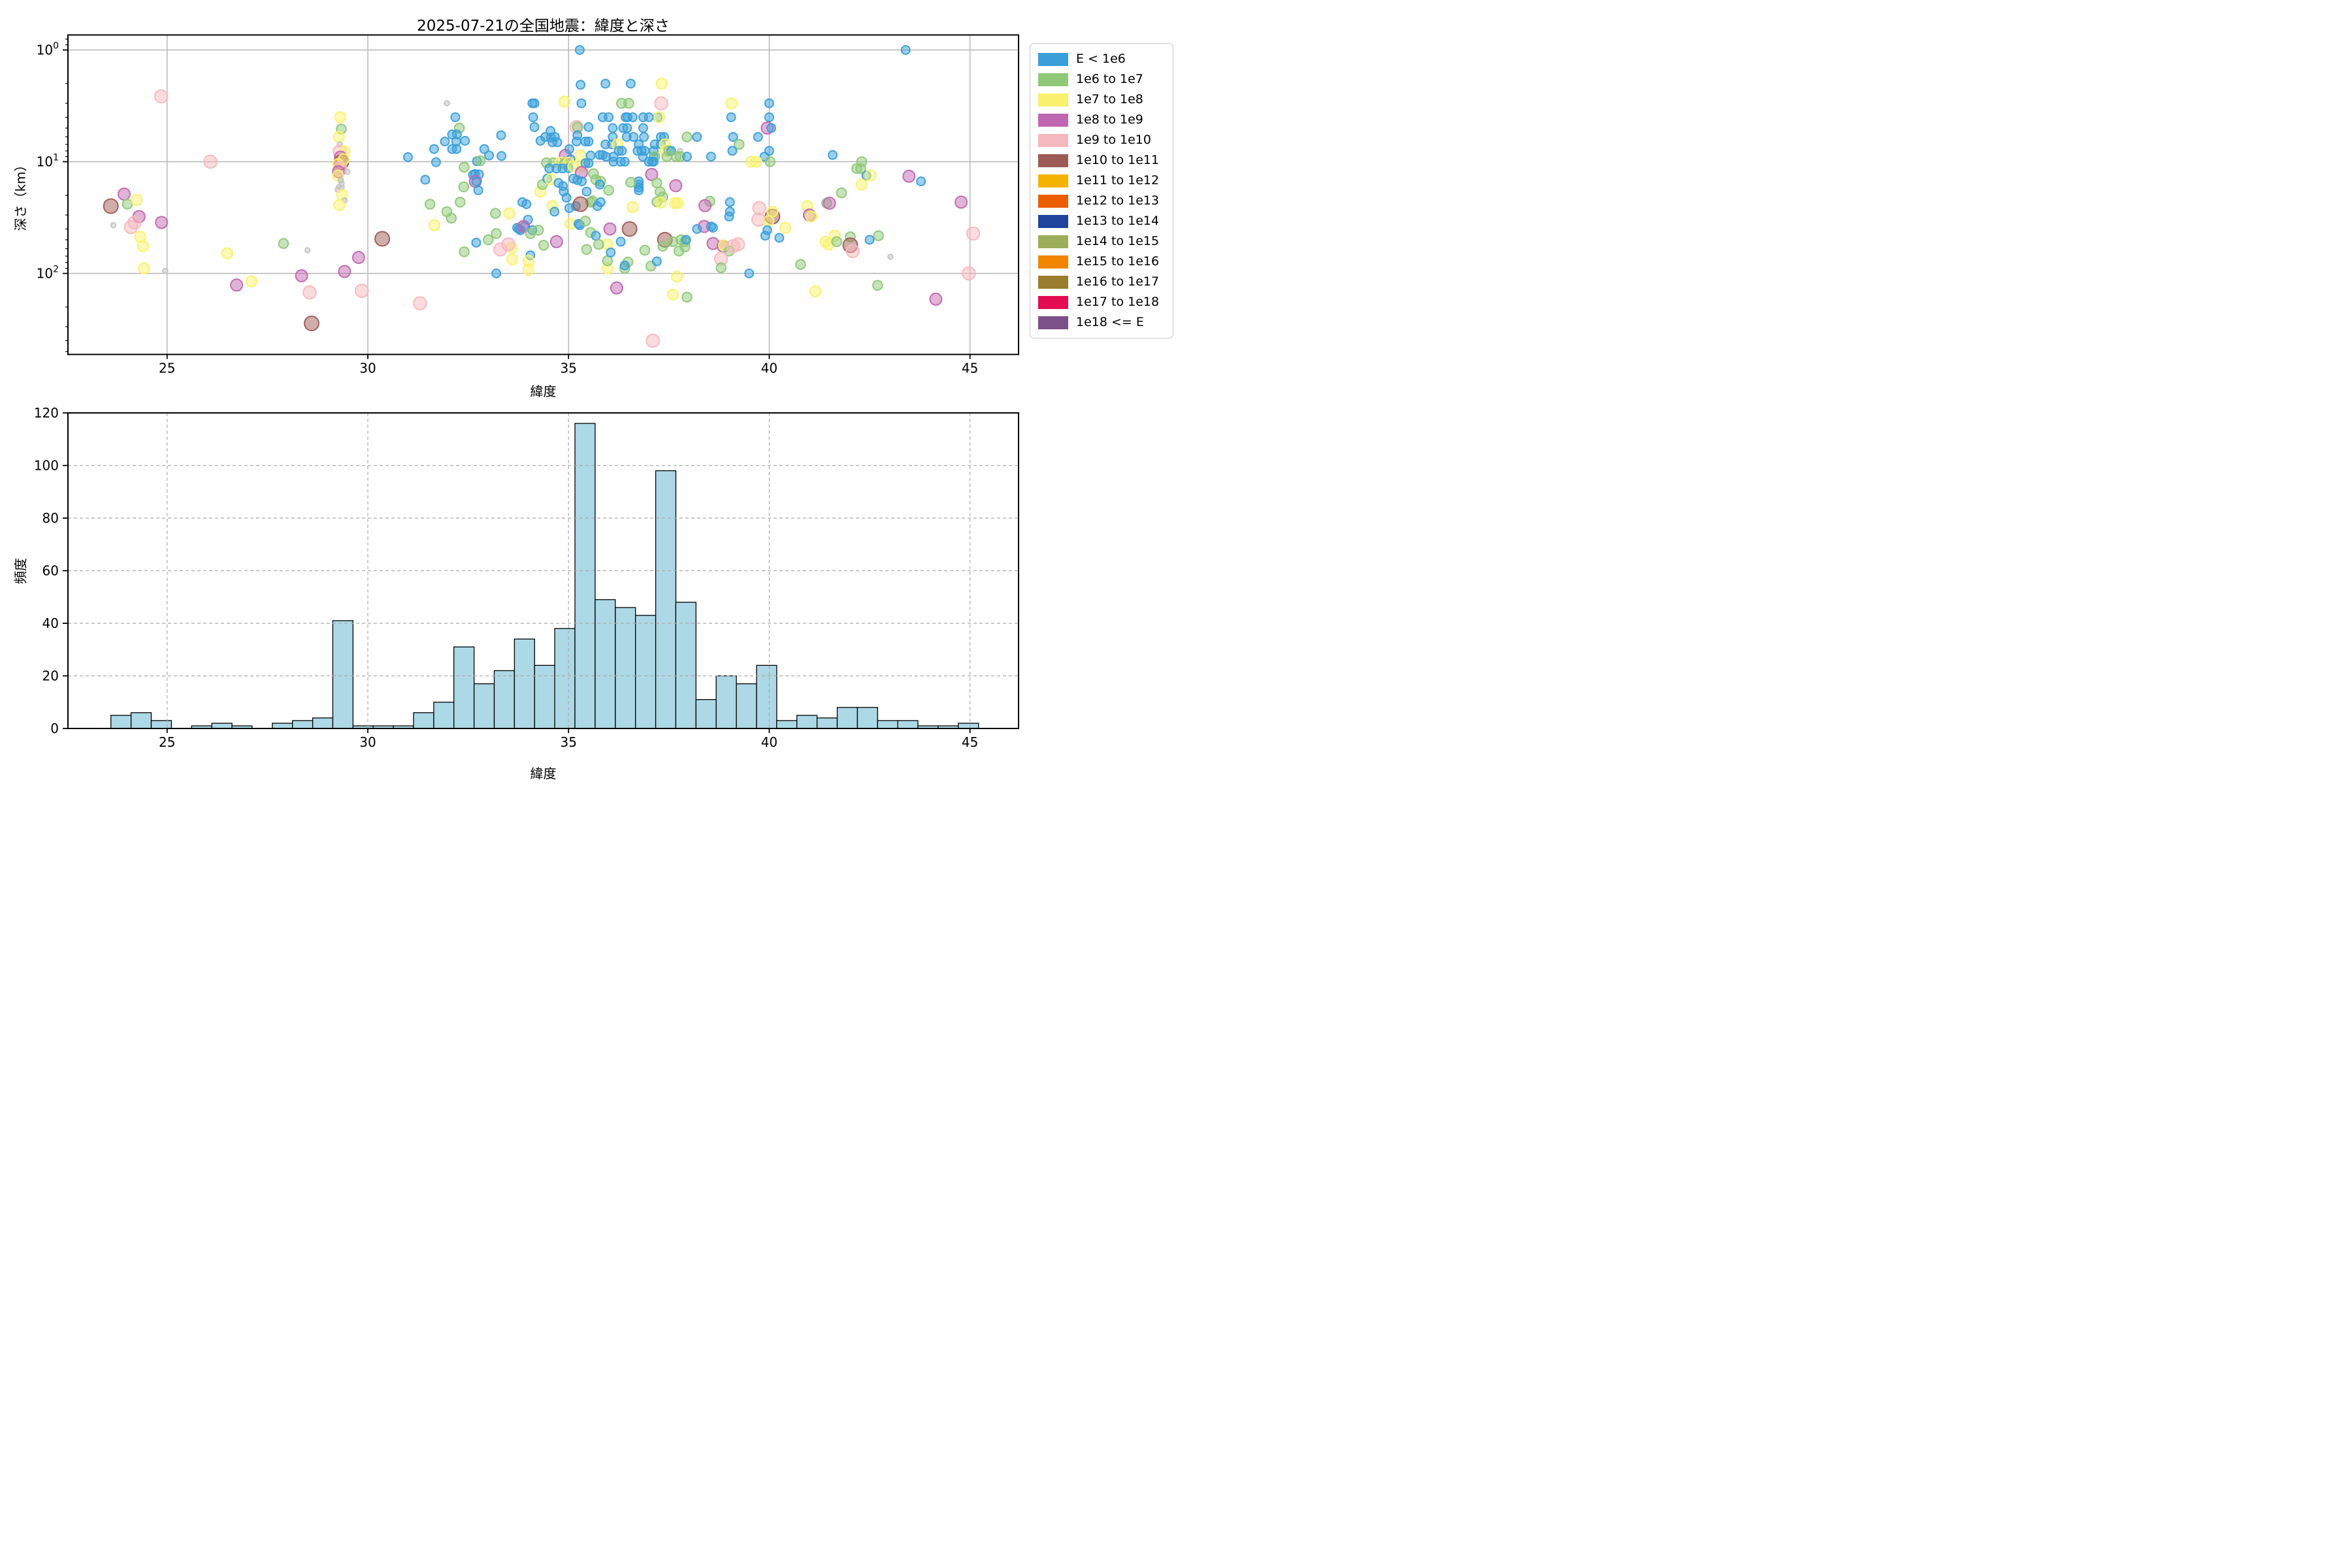 This screenshot has height=1568, width=2352. Describe the element at coordinates (1113, 140) in the screenshot. I see `legend-label: 1e9 to 1e10` at that location.